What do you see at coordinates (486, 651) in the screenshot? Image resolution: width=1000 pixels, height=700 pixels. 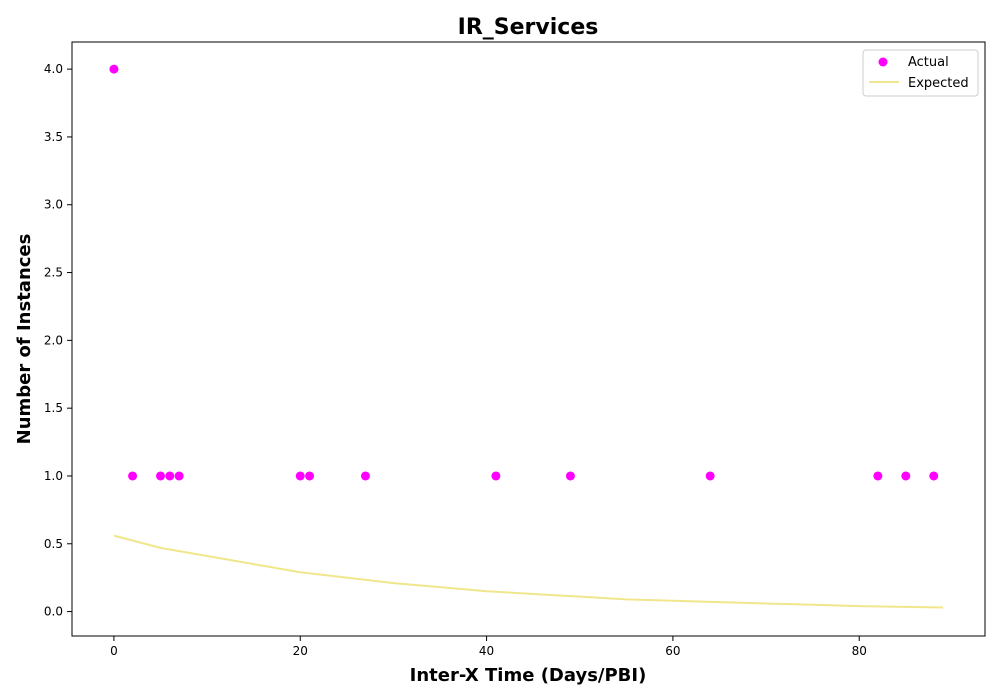 I see `x-tick-label: 40` at bounding box center [486, 651].